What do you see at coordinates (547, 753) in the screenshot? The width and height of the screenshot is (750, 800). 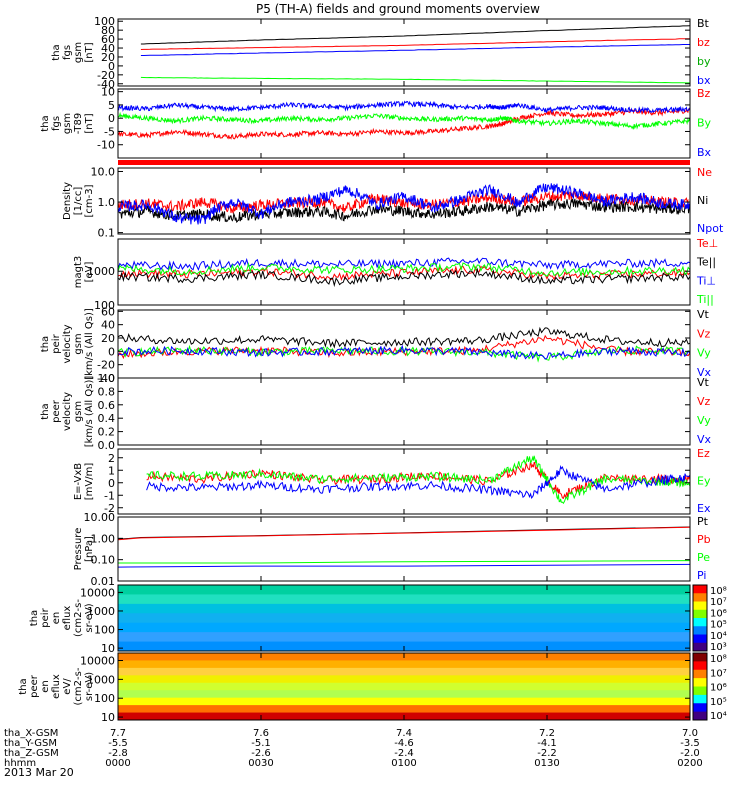 I see `x-axis-tick-label: -2.2` at bounding box center [547, 753].